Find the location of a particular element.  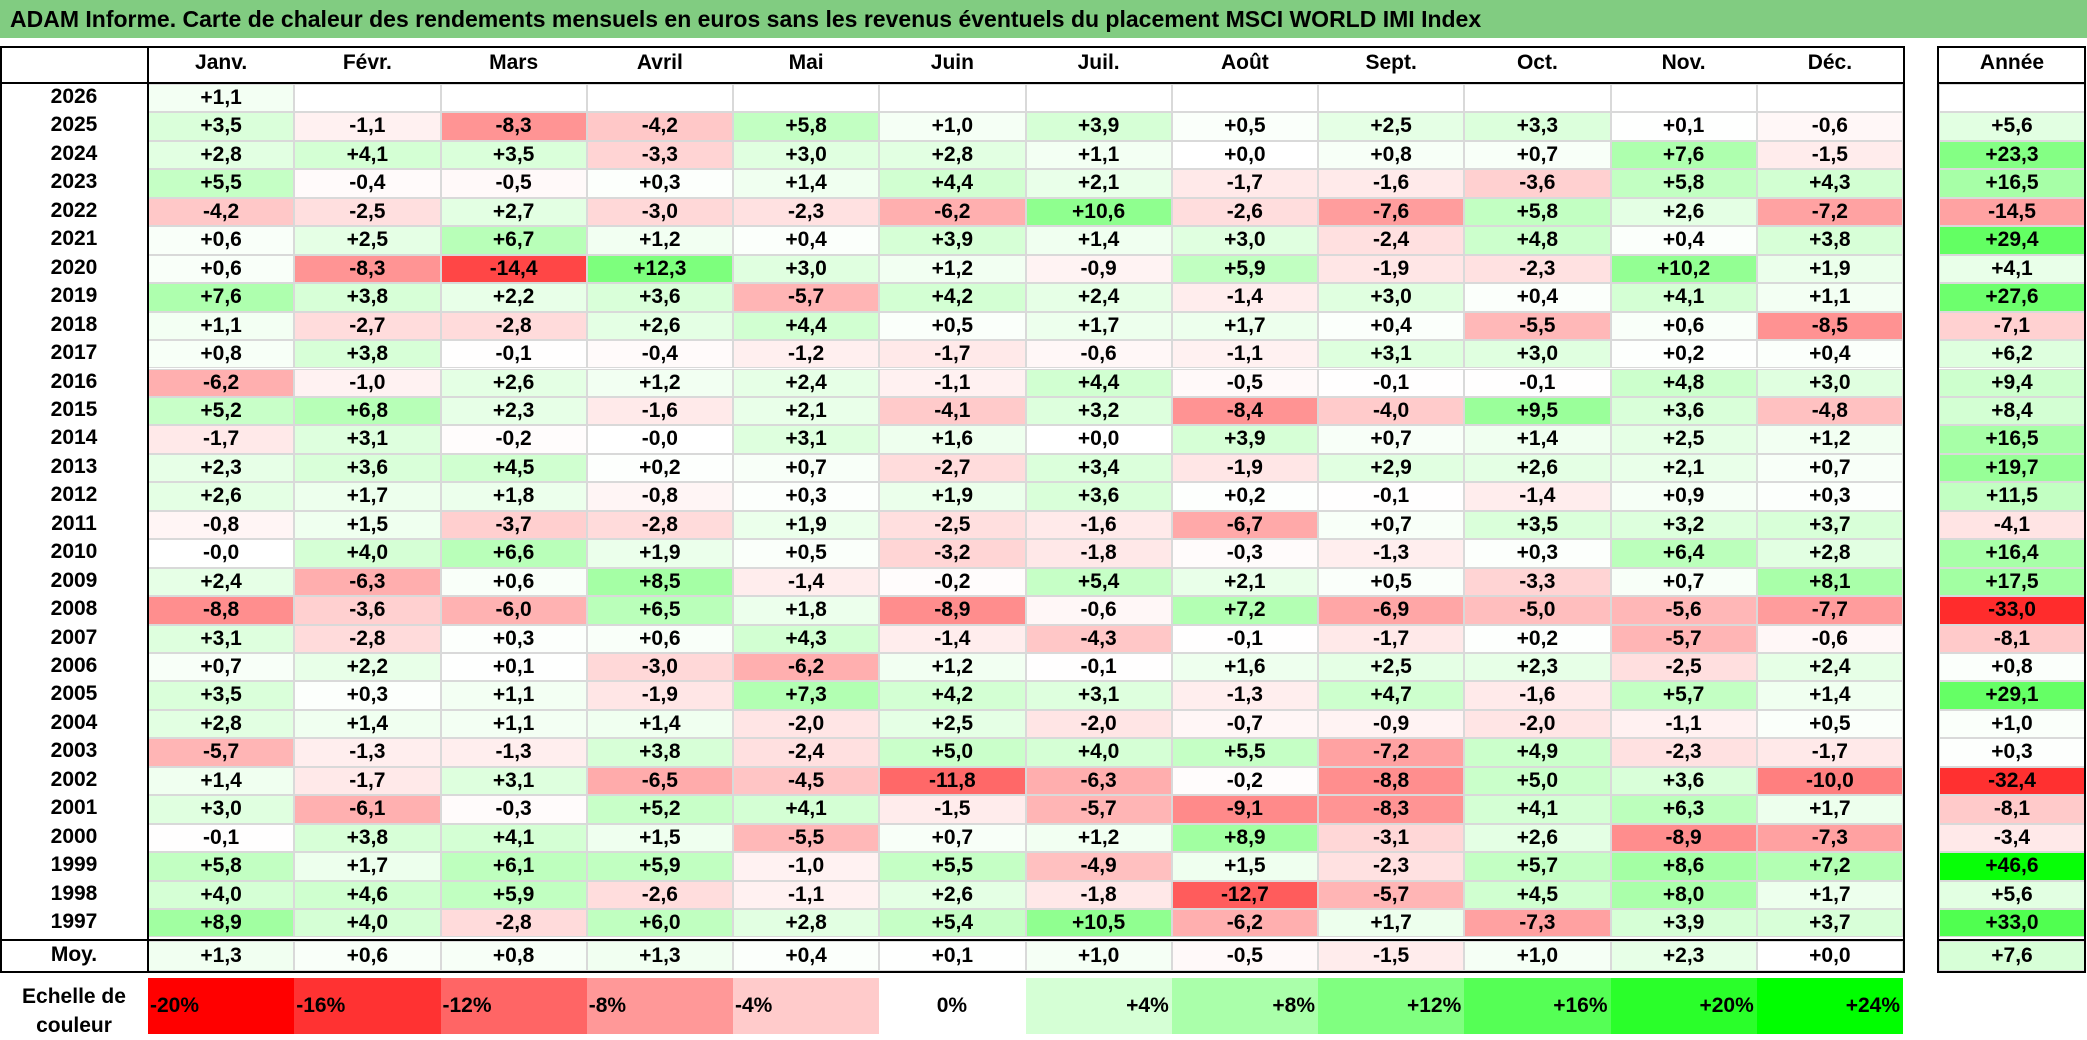

heatmap-cell: -4,2 is located at coordinates (659, 126).